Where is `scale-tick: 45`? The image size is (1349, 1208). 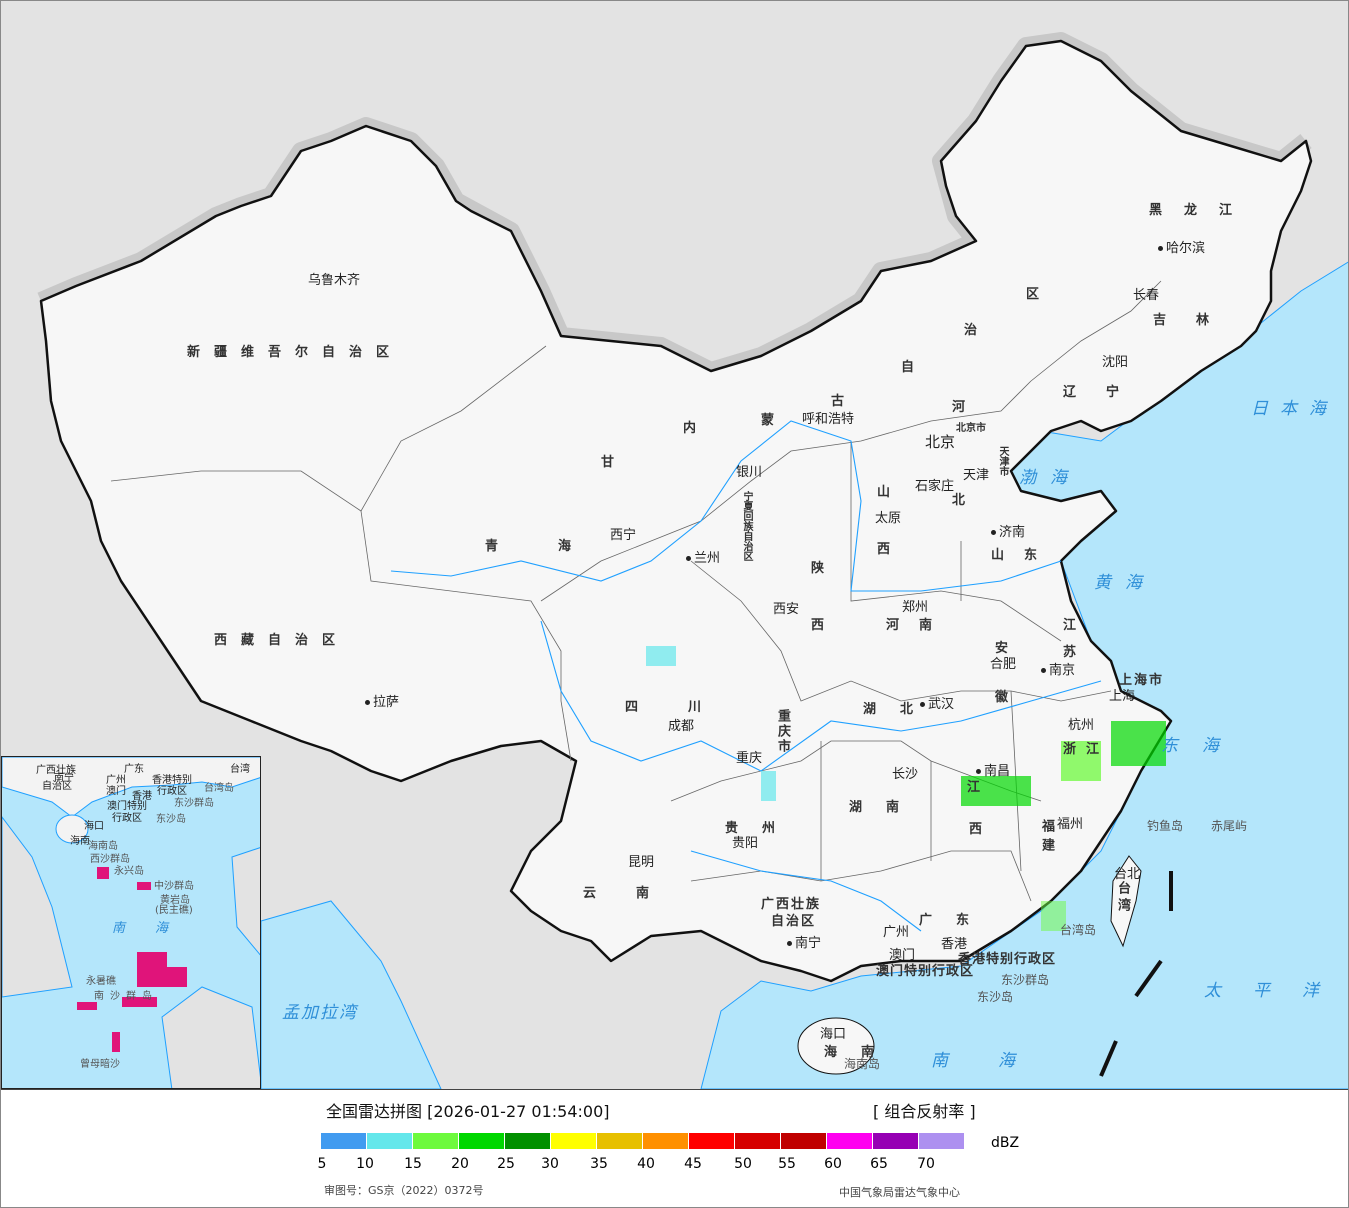
scale-tick: 45 is located at coordinates (693, 1164).